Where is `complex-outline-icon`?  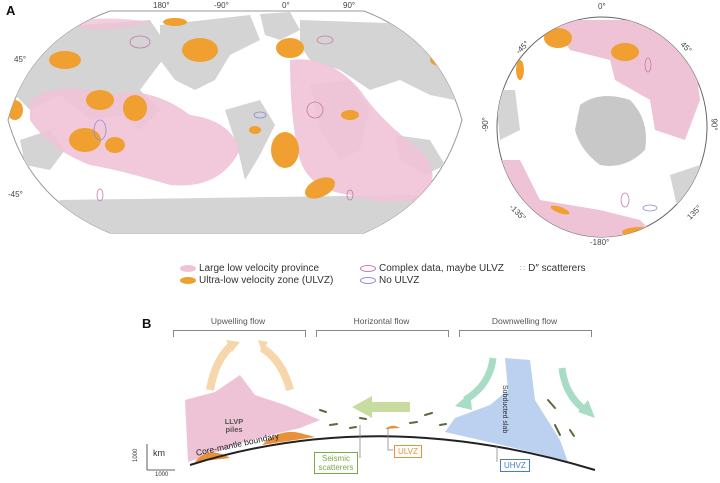 complex-outline-icon is located at coordinates (368, 268).